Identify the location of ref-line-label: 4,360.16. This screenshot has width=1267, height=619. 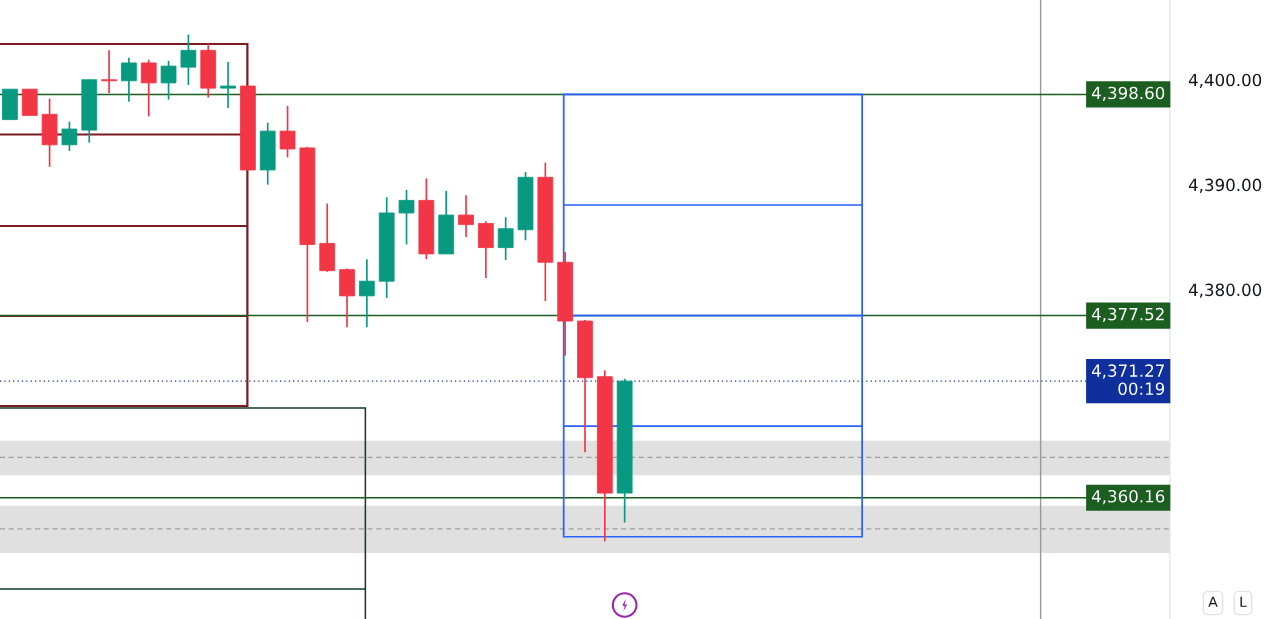
(1128, 497).